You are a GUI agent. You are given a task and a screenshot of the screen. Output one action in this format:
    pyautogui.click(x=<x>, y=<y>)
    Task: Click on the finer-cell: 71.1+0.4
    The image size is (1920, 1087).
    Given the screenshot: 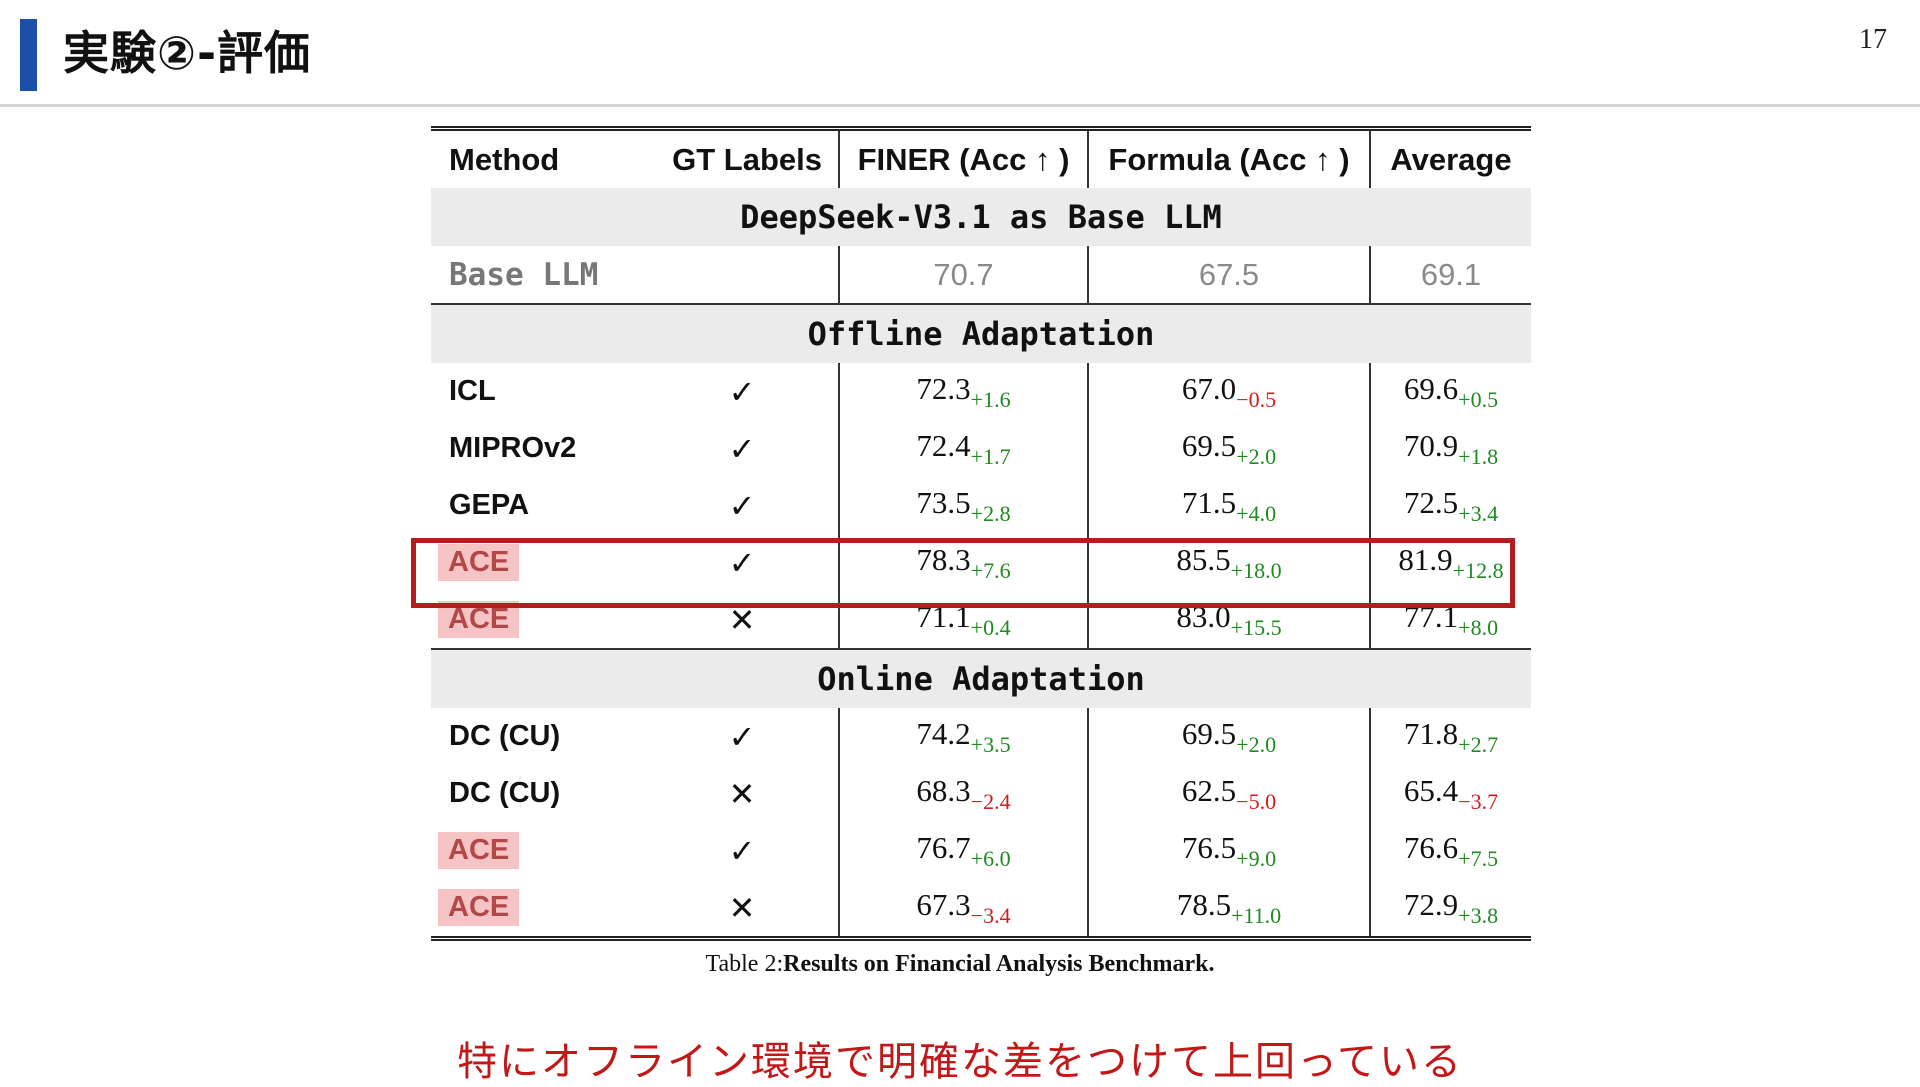 What is the action you would take?
    pyautogui.click(x=964, y=620)
    